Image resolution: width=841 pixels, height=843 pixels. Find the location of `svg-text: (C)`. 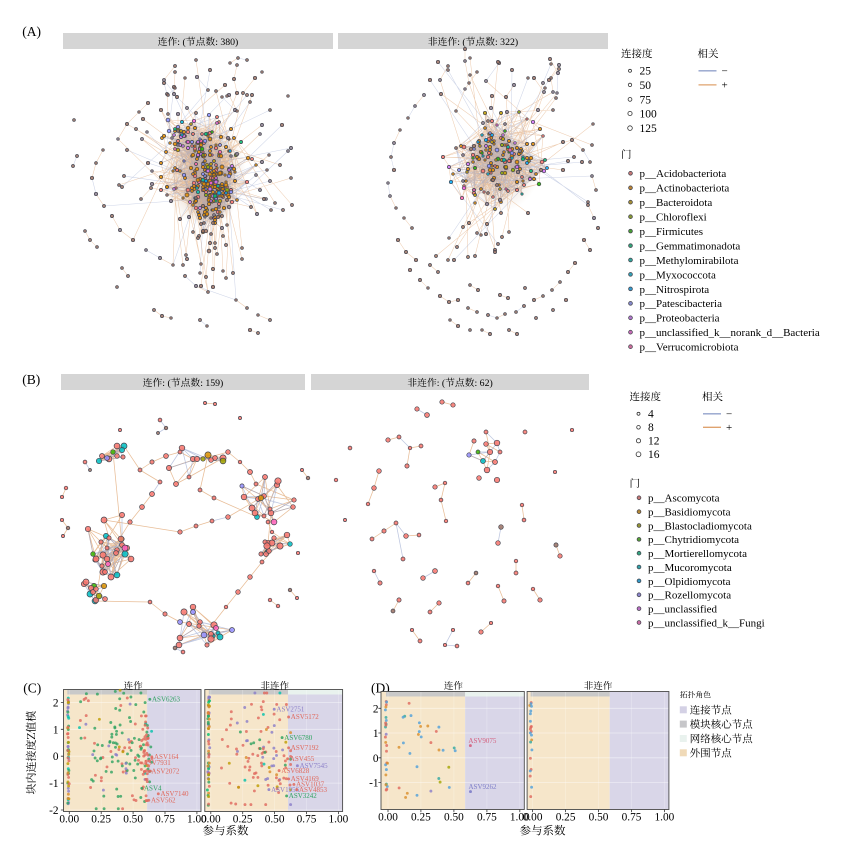

svg-text: (C) is located at coordinates (32, 688).